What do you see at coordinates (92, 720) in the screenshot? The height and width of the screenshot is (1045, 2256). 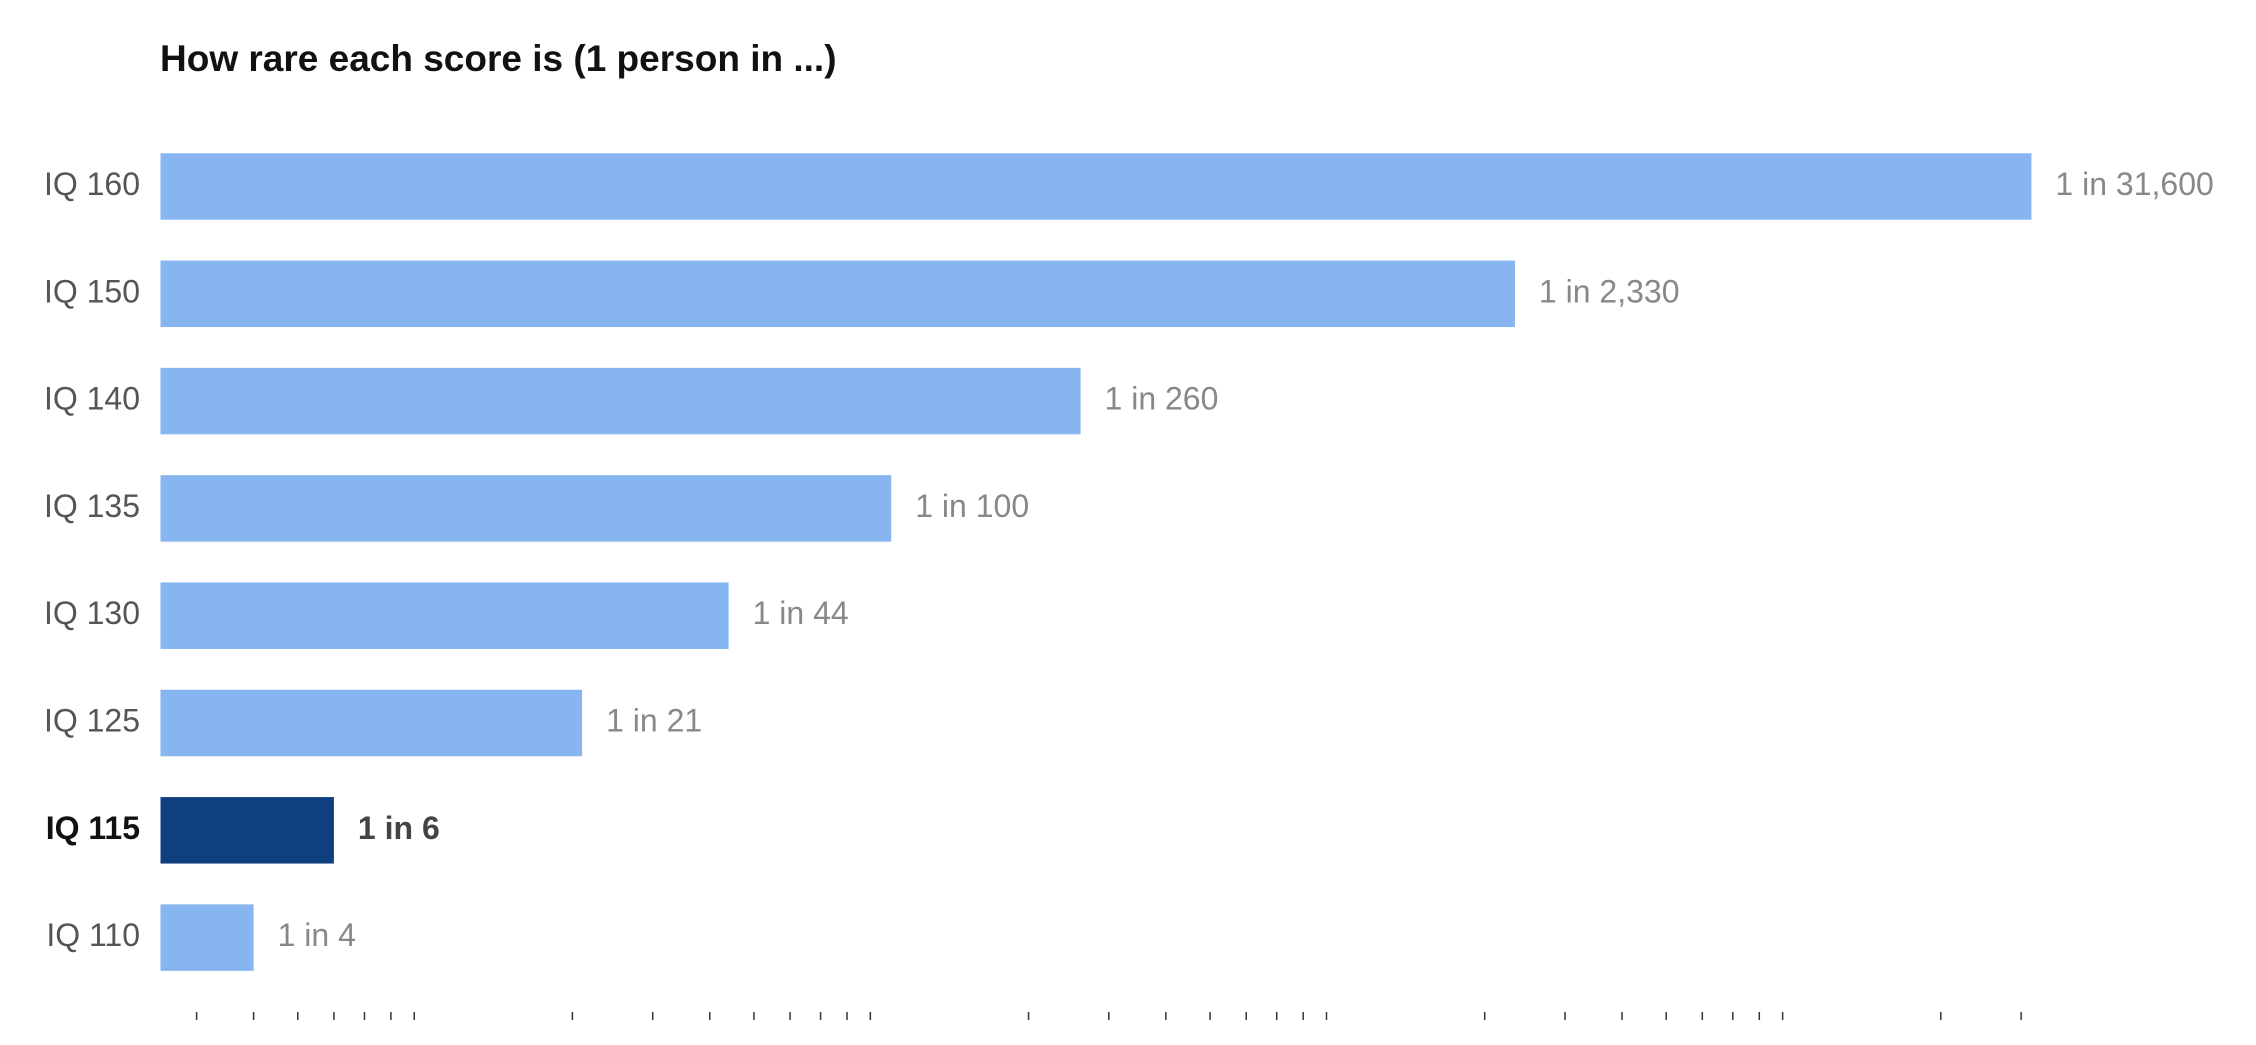 I see `category-label: IQ 125` at bounding box center [92, 720].